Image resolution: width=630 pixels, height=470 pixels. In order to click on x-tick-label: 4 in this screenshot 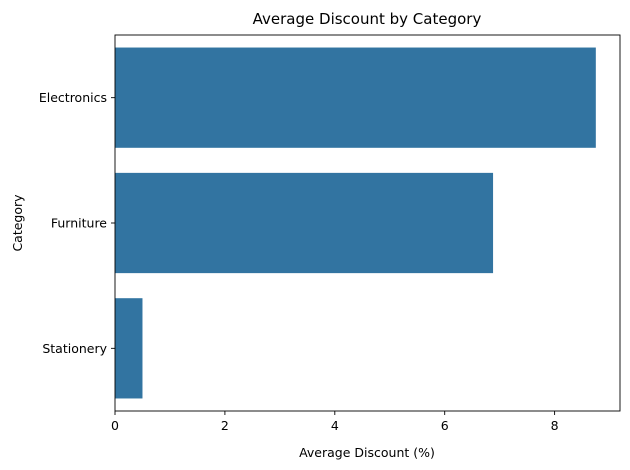, I will do `click(335, 425)`.